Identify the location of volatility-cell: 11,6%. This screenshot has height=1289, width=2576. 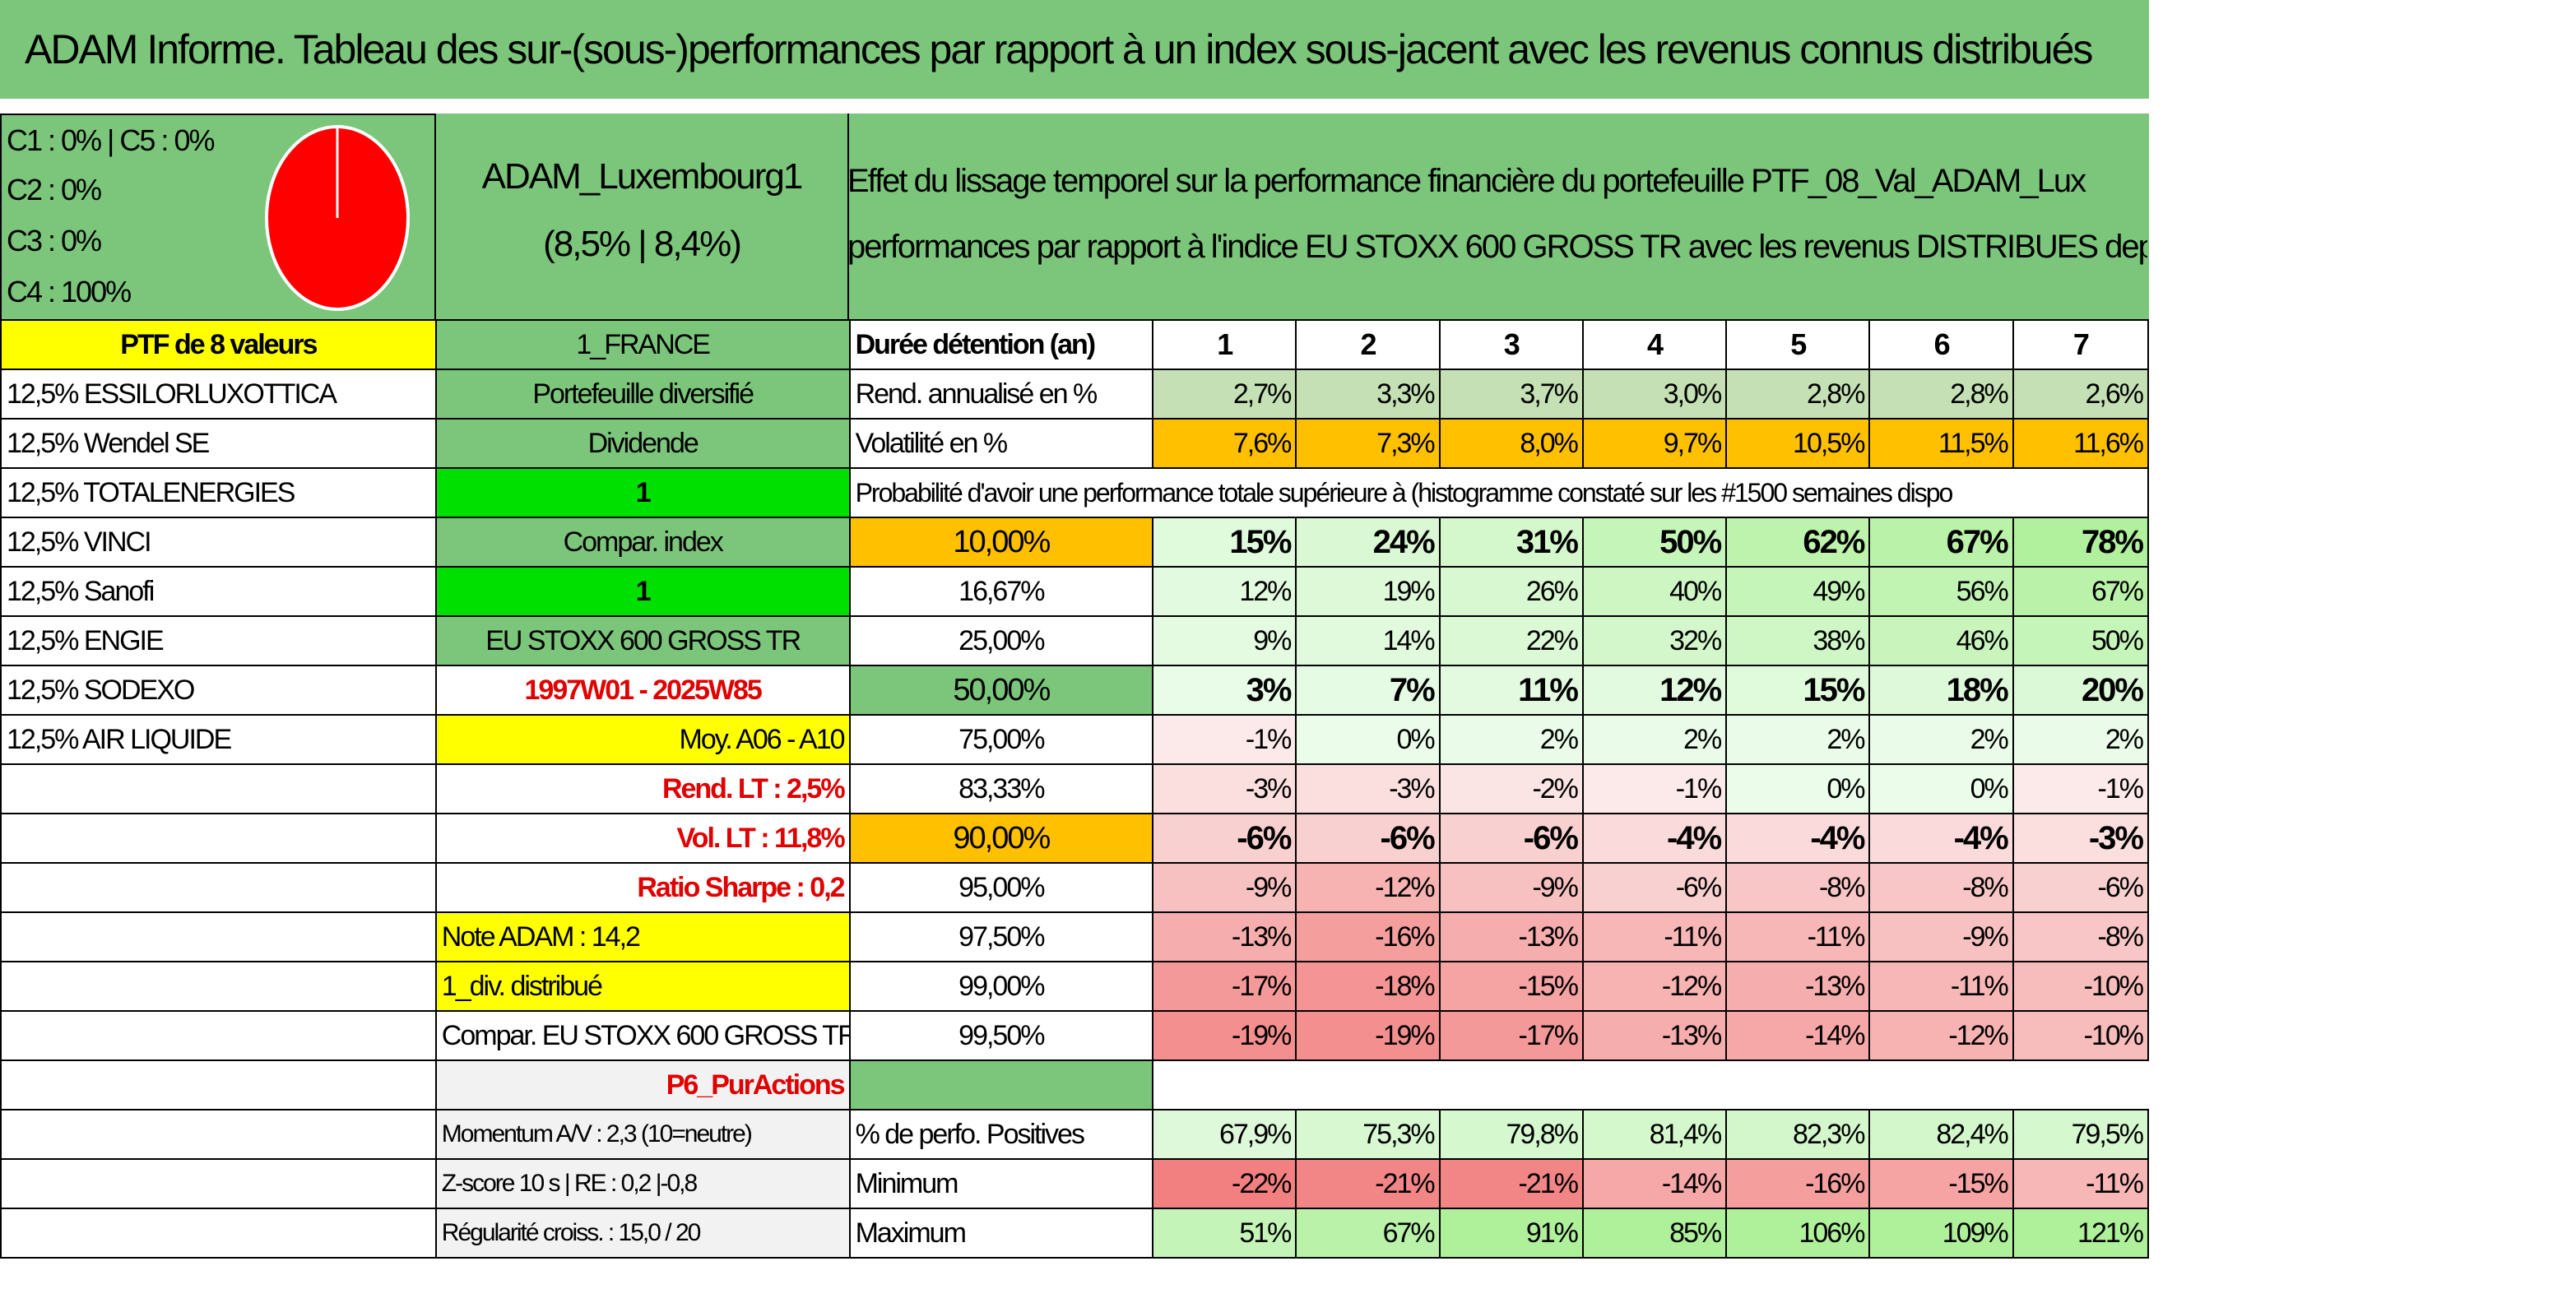
(2081, 443).